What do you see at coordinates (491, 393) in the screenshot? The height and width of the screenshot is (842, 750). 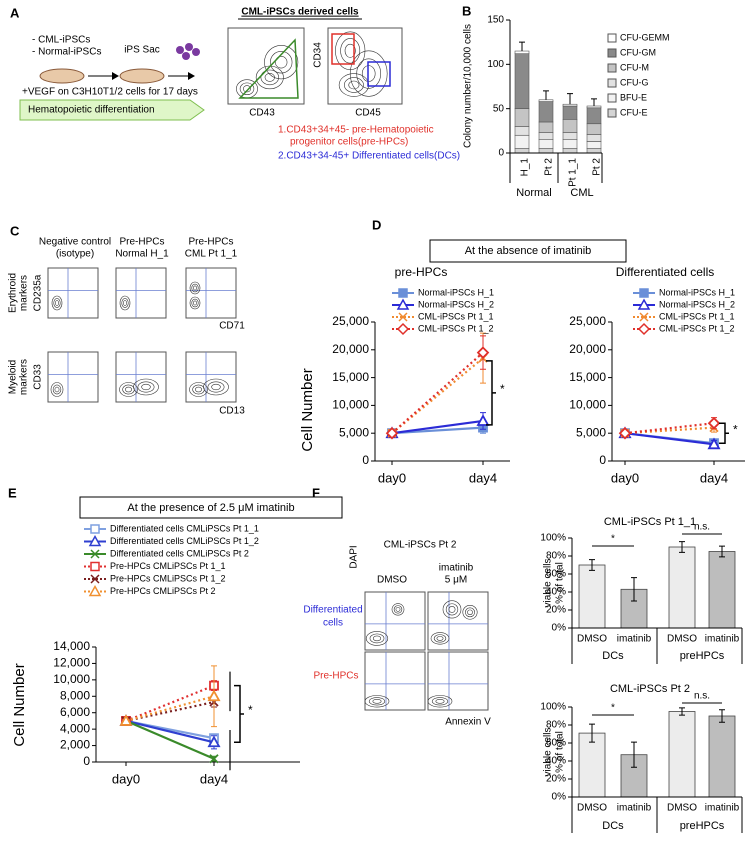 I see `bracket` at bounding box center [491, 393].